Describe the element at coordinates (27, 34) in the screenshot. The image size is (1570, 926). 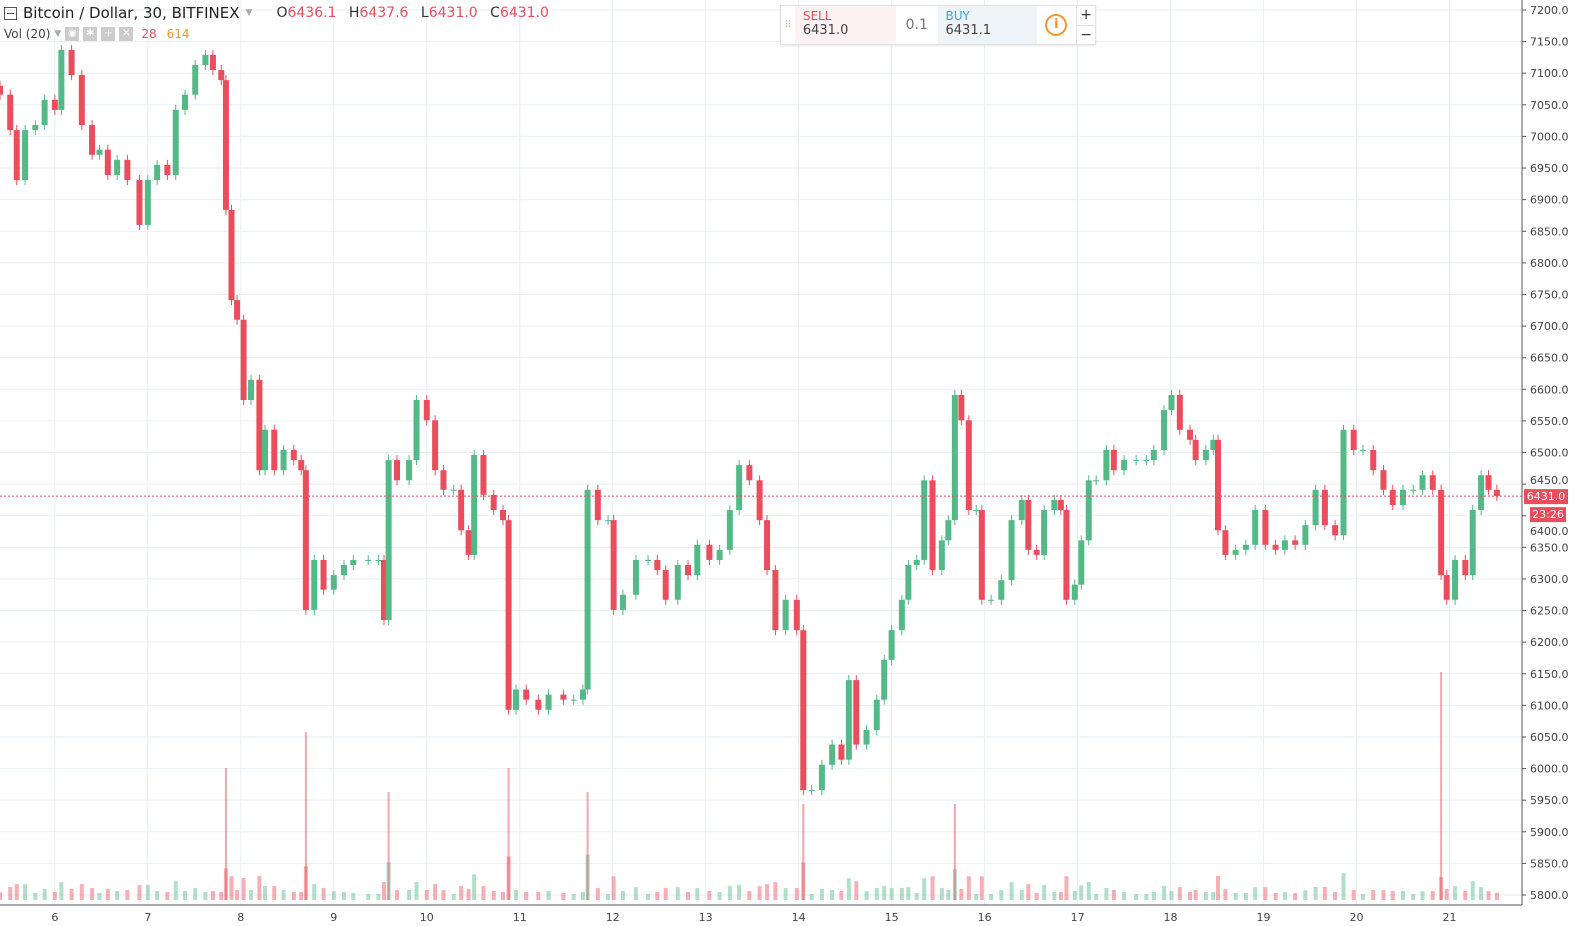
I see `volume-label: Vol (20)` at that location.